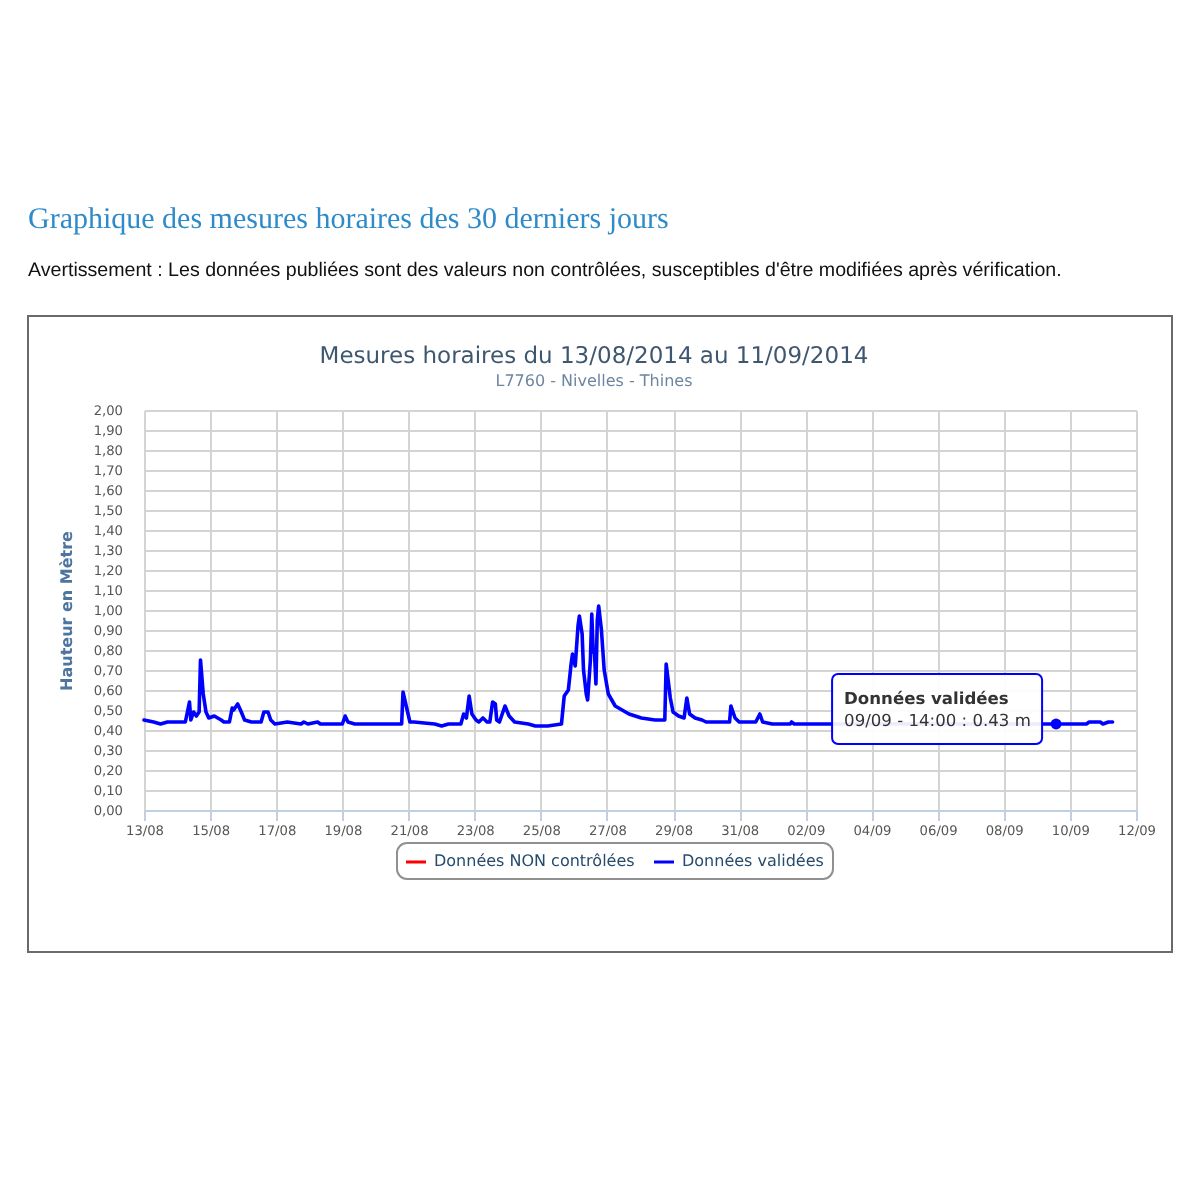  I want to click on annotation: Données validées 09/09 - 14:00 : 0.43 m, so click(937, 709).